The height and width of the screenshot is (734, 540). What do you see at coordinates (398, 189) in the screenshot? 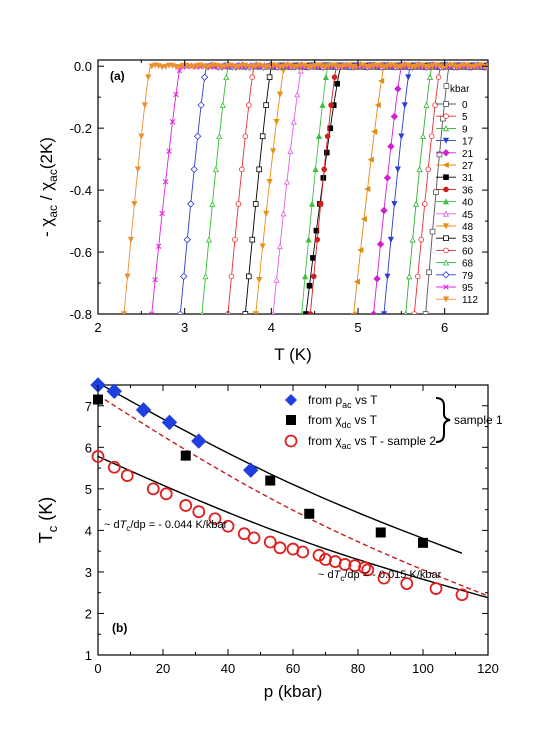
I see `series-line` at bounding box center [398, 189].